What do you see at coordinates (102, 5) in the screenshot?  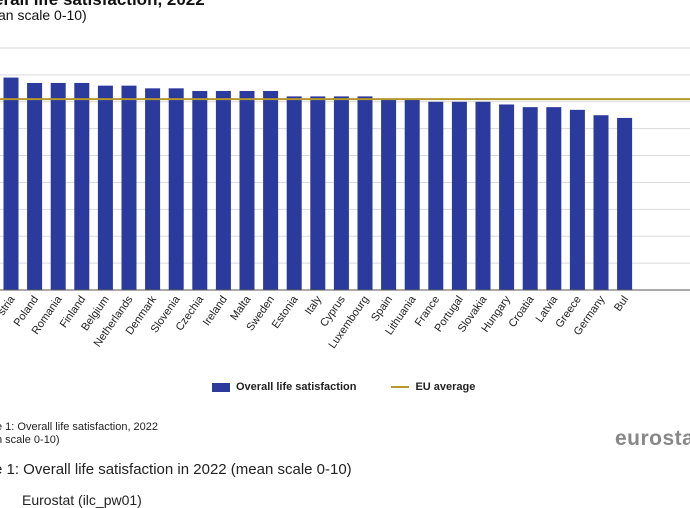 I see `chart-title: erall life satisfaction, 2022` at bounding box center [102, 5].